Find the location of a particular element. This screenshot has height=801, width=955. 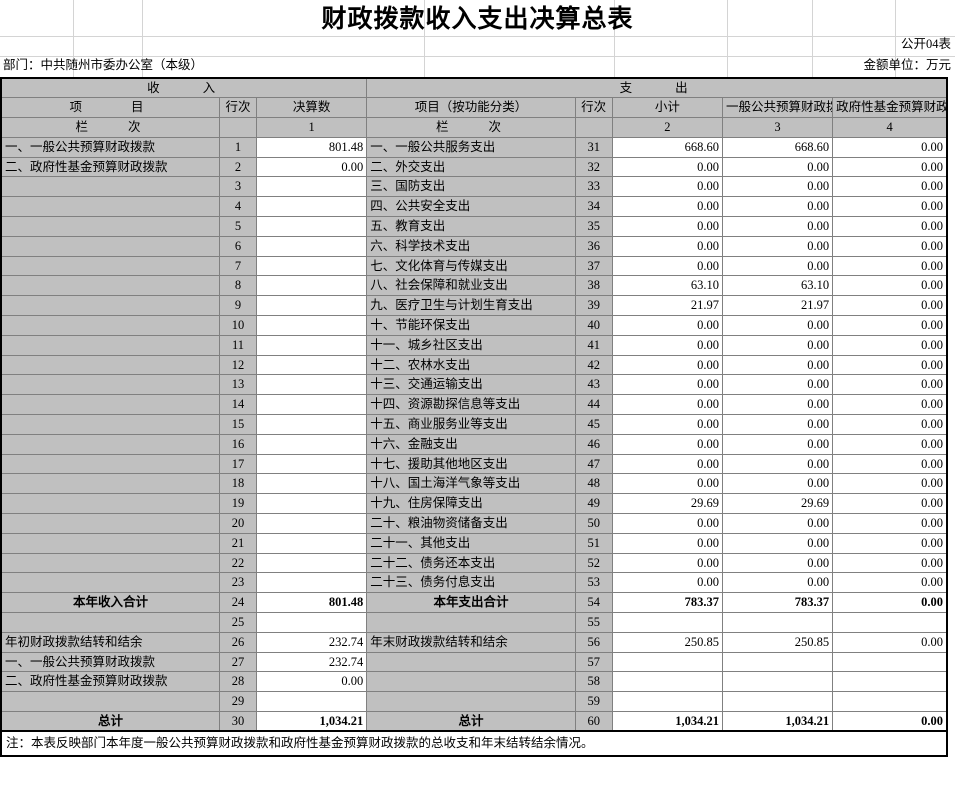

expense-item-label: 十一、城乡社区支出 is located at coordinates (471, 345).